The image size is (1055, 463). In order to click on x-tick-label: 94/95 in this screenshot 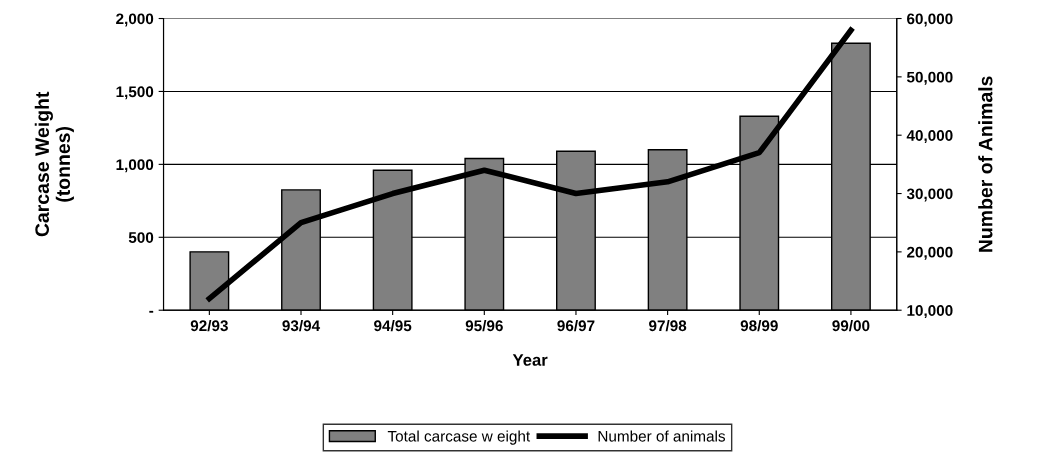, I will do `click(393, 325)`.